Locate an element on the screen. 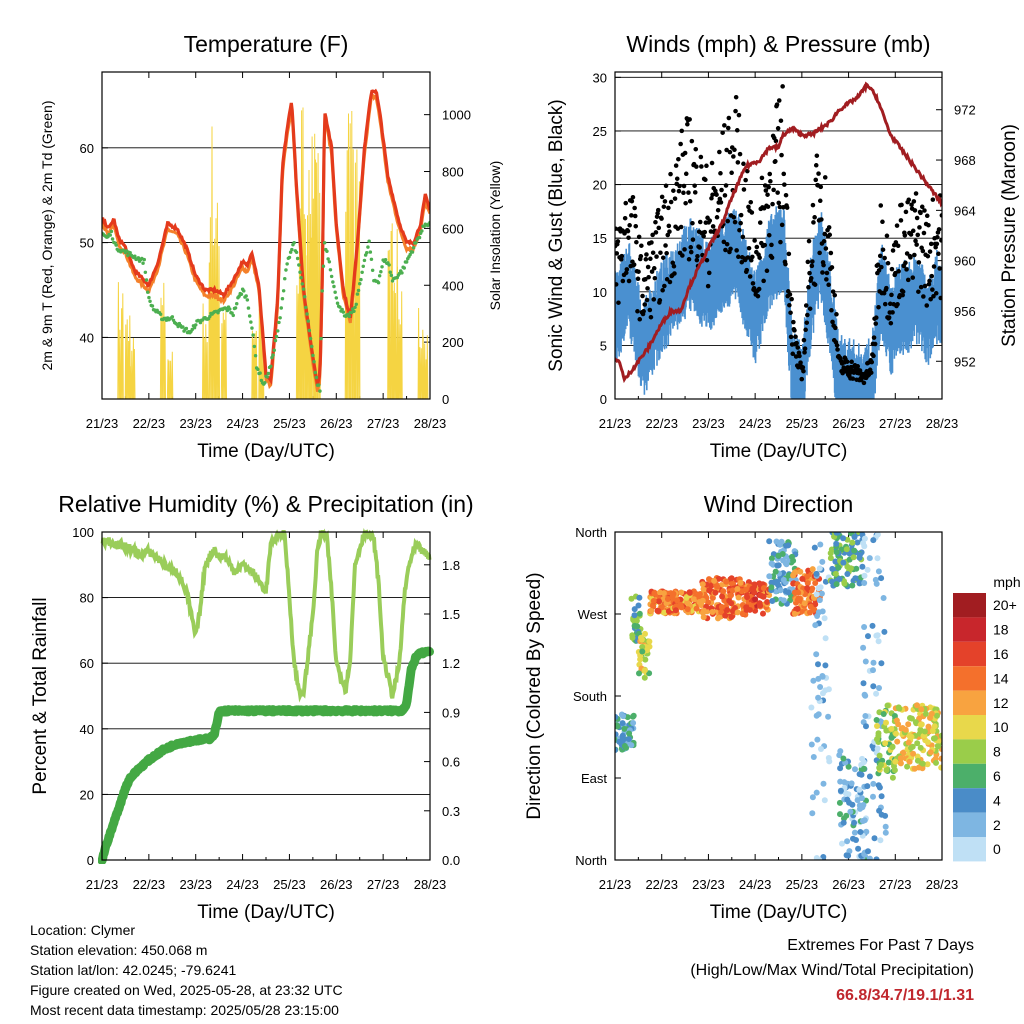 This screenshot has height=1024, width=1024. y-tick-label: 40 is located at coordinates (87, 337).